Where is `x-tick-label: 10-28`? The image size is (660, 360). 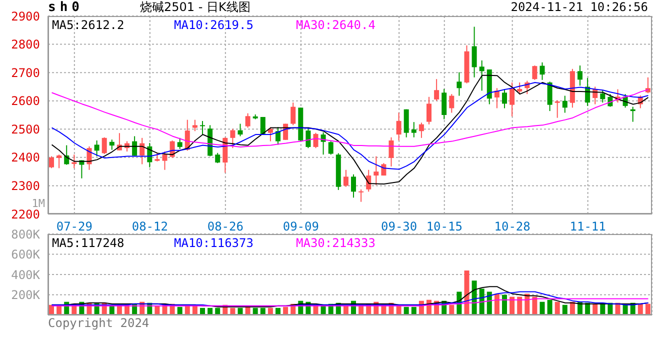
x-tick-label: 10-28 is located at coordinates (512, 227).